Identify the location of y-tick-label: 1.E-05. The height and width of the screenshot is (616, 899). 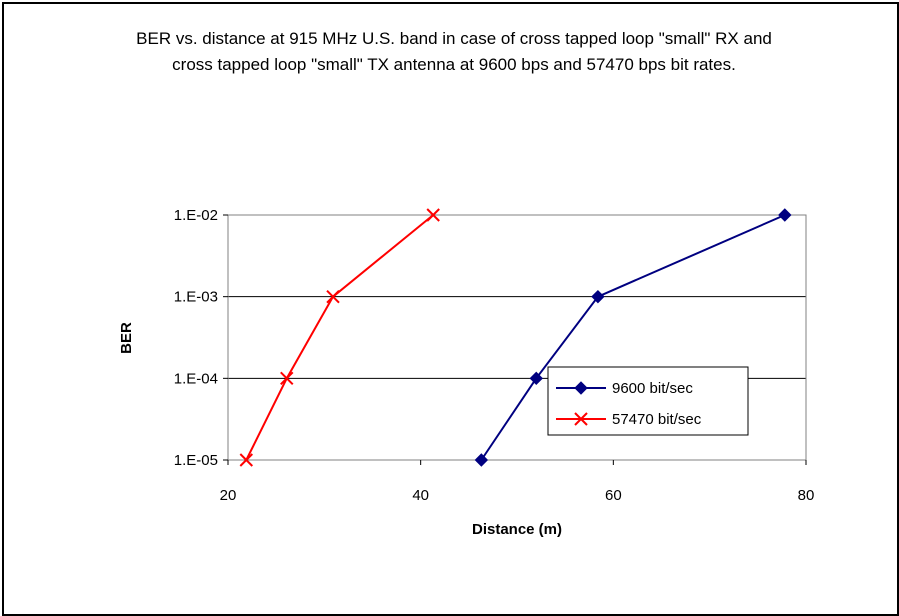
(196, 460).